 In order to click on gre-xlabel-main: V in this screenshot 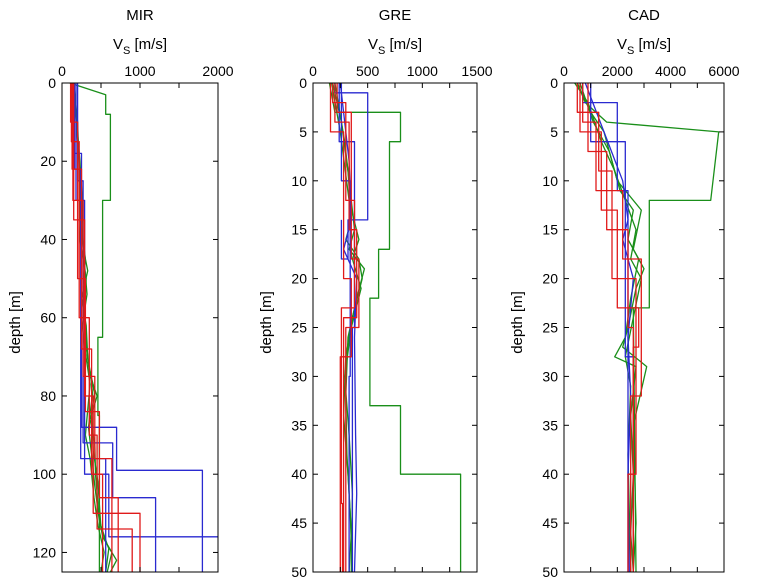, I will do `click(373, 44)`.